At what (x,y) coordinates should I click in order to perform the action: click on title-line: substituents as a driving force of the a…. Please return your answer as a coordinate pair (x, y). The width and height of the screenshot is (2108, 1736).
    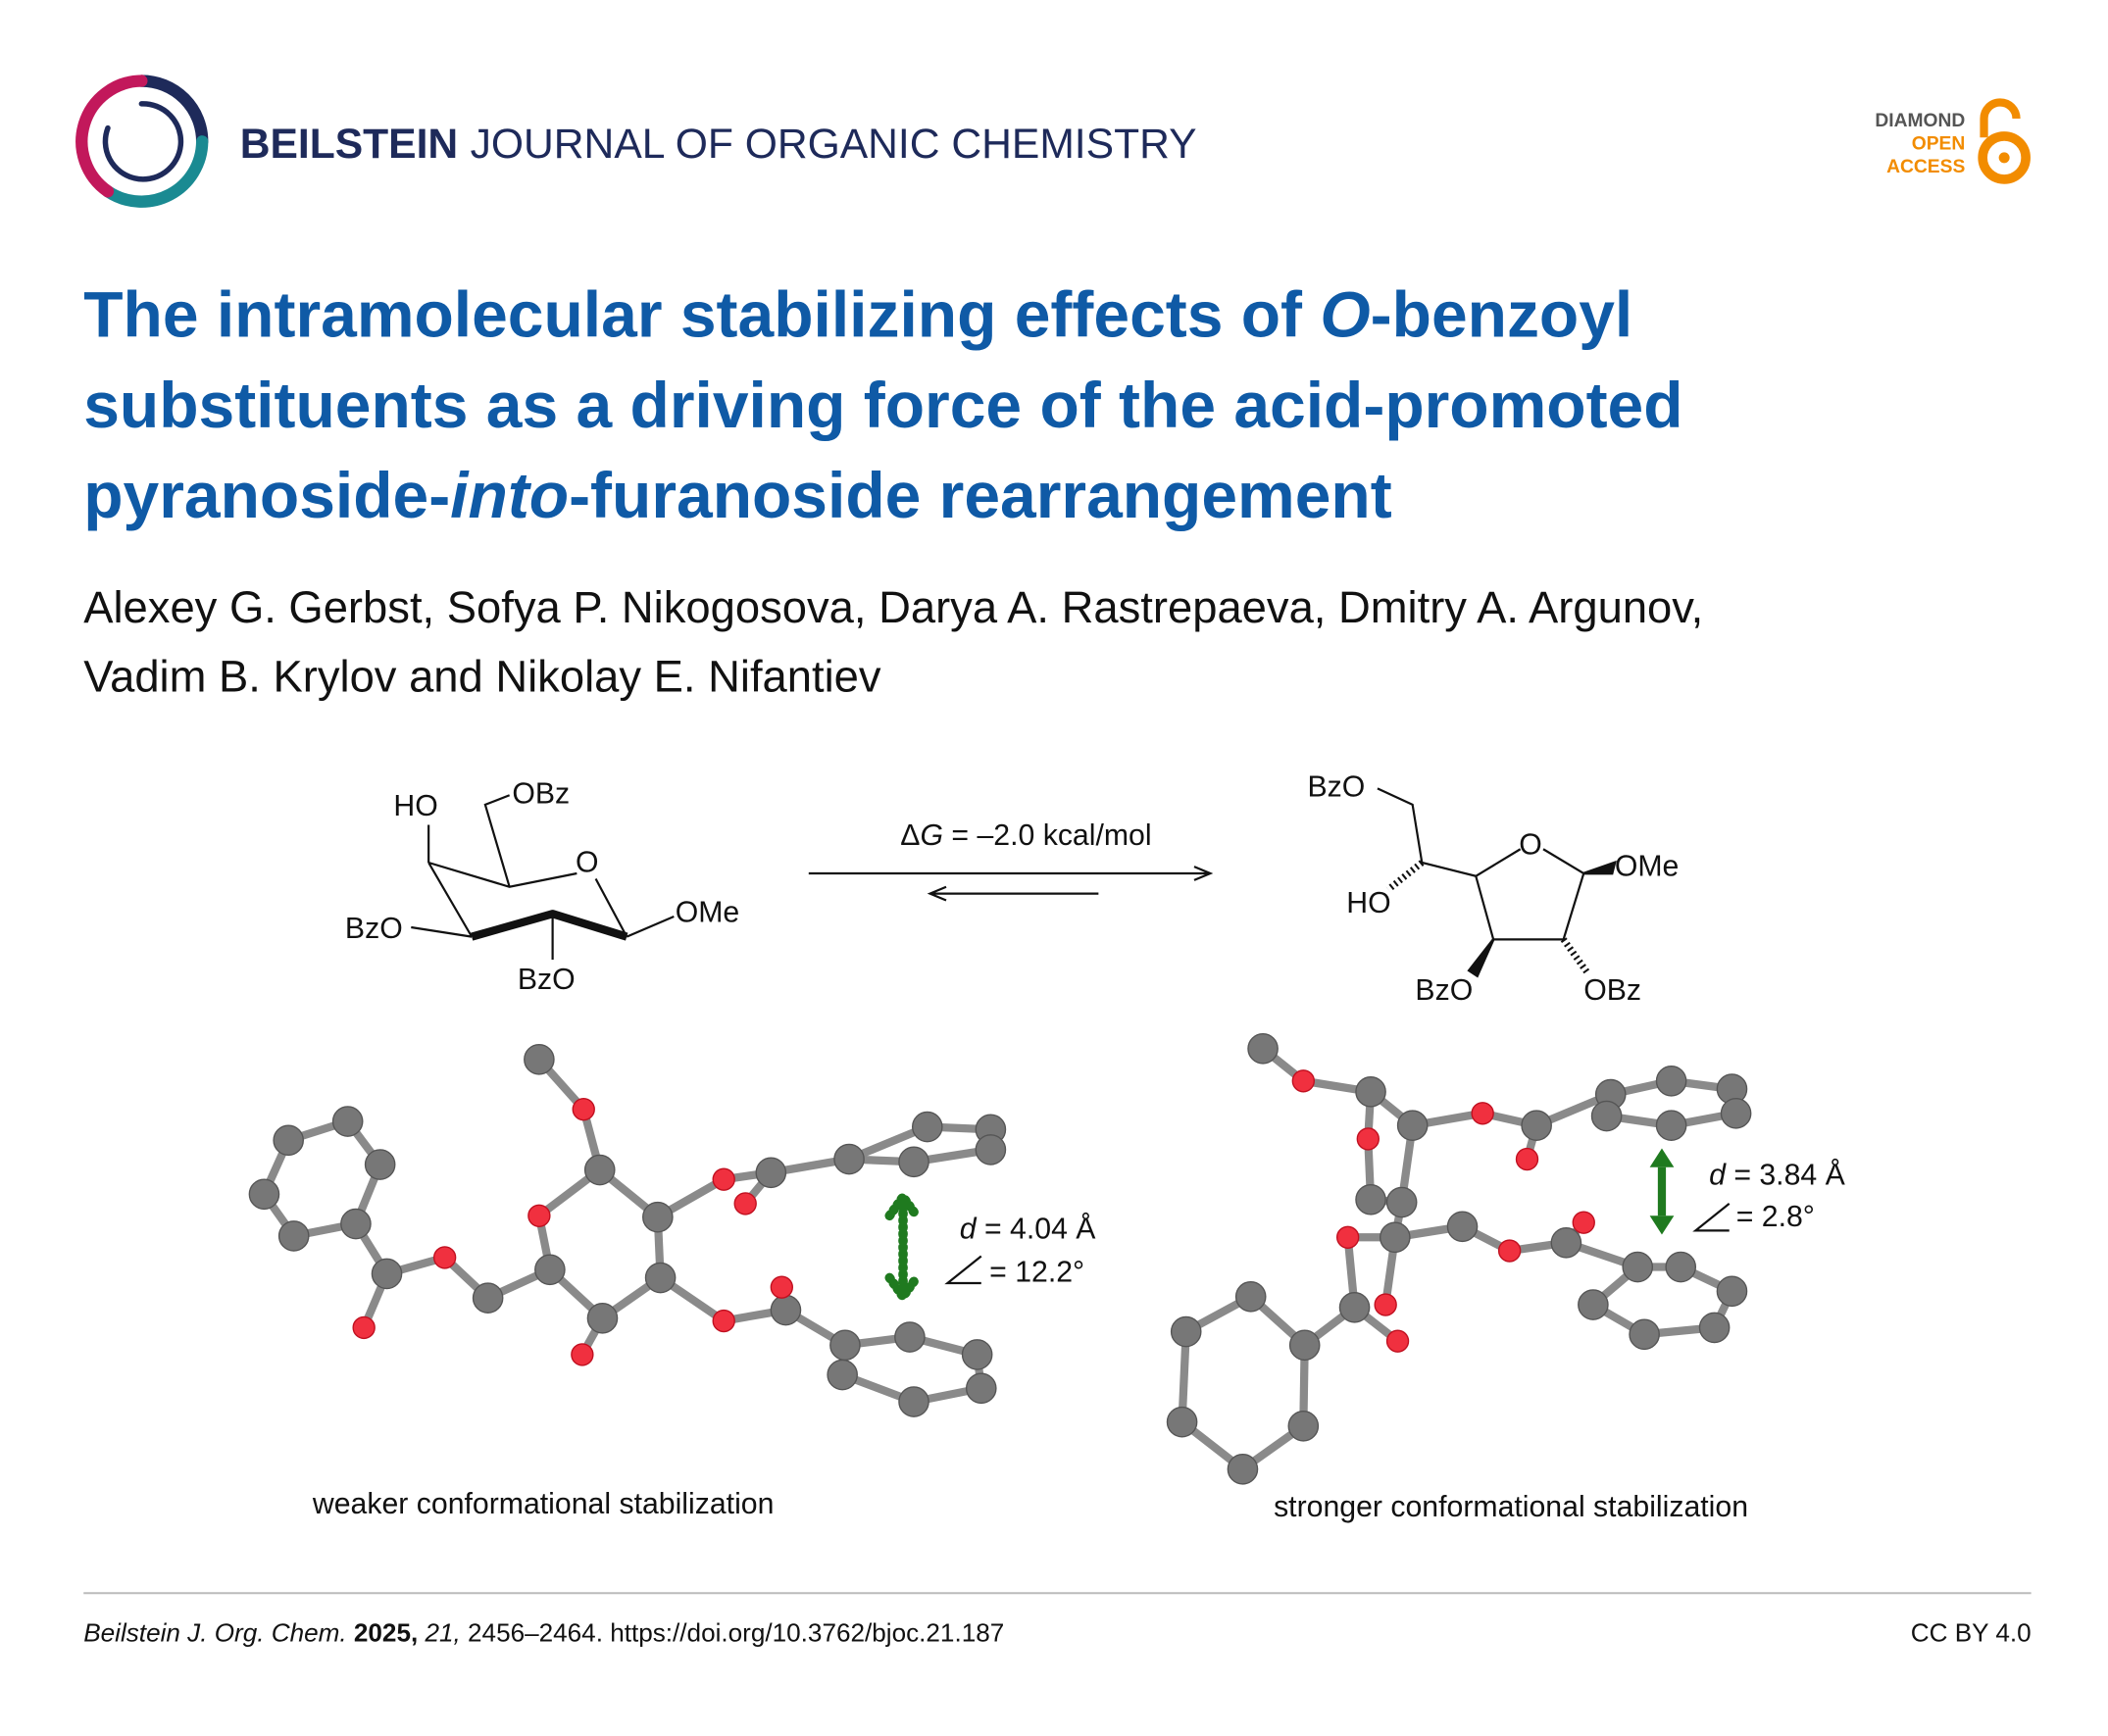
    Looking at the image, I should click on (882, 405).